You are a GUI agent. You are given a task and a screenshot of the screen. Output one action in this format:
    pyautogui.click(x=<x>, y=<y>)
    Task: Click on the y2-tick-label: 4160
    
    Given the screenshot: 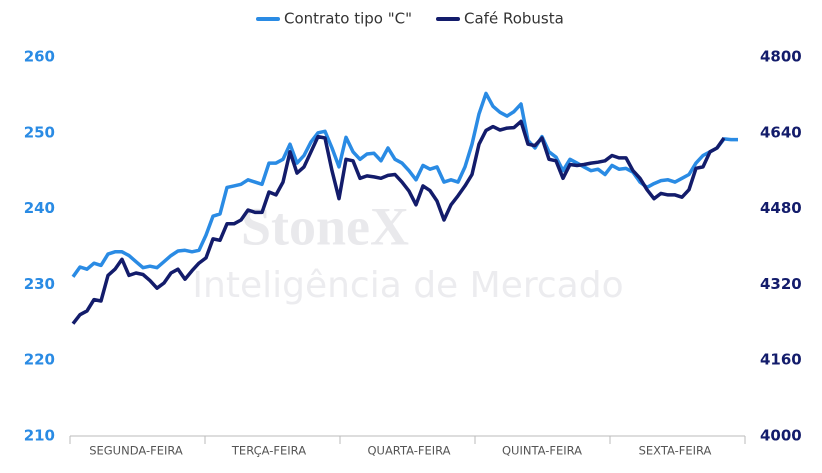 What is the action you would take?
    pyautogui.click(x=781, y=360)
    